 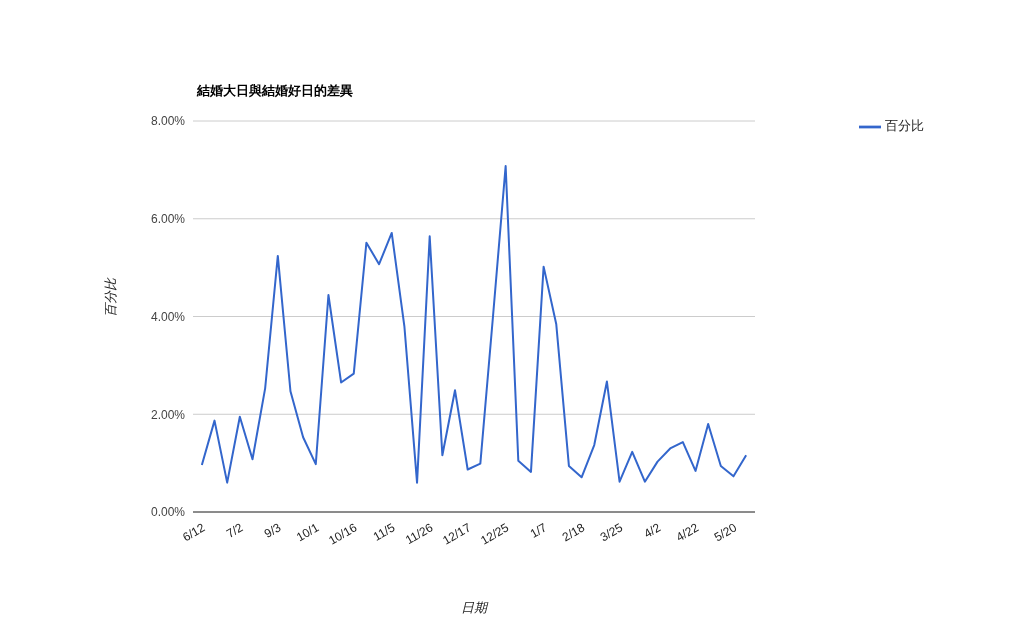 What do you see at coordinates (168, 512) in the screenshot?
I see `y-tick-label: 0.00%` at bounding box center [168, 512].